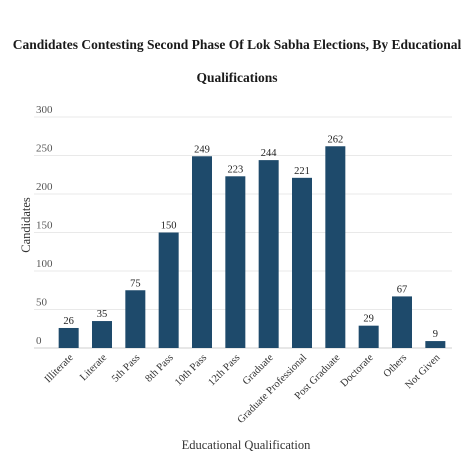  Describe the element at coordinates (39, 341) in the screenshot. I see `y-tick-label: 0` at that location.